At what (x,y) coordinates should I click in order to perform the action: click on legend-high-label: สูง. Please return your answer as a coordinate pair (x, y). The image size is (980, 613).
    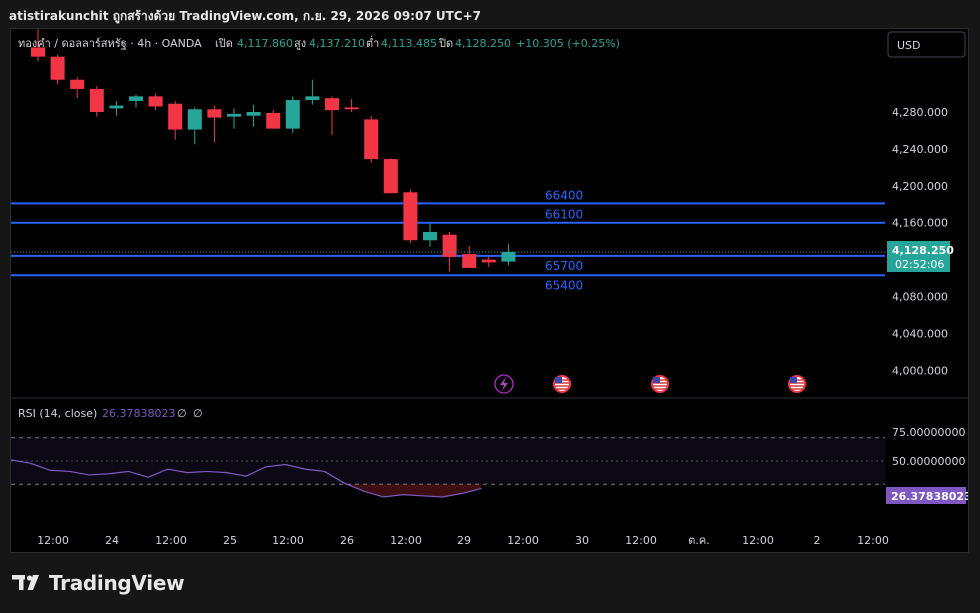
    Looking at the image, I should click on (300, 43).